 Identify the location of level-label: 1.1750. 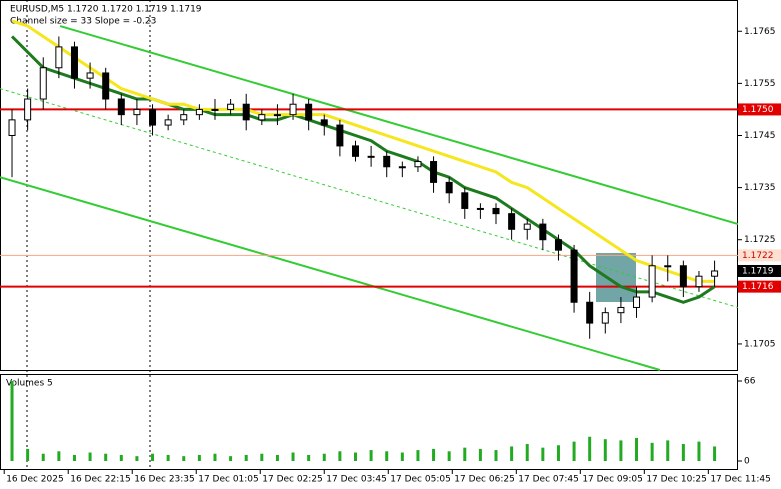
(758, 110).